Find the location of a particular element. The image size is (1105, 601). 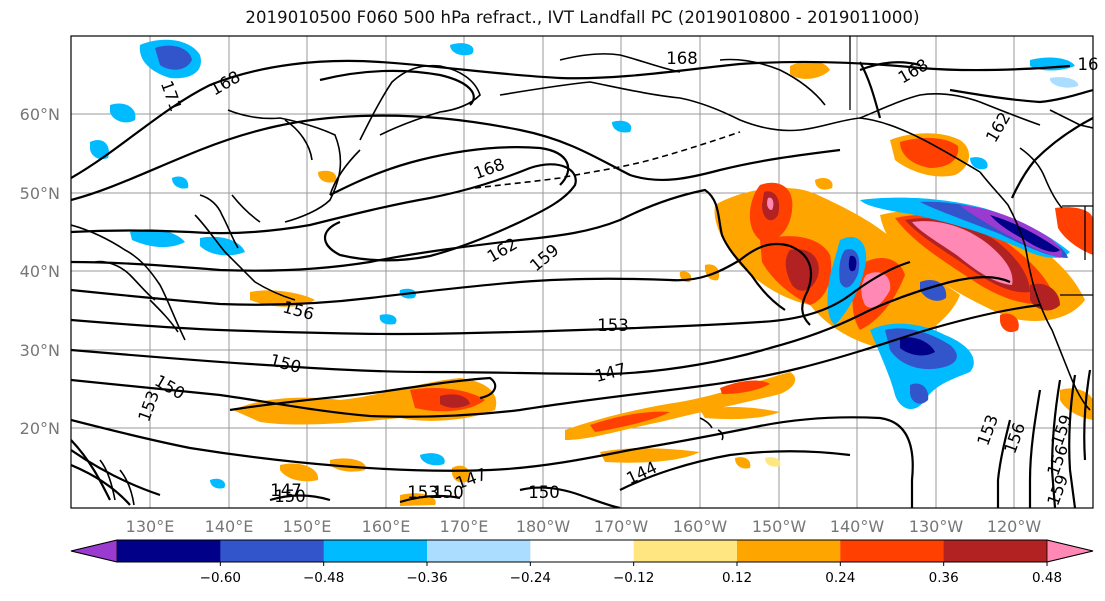

colorbar-tick-label: −0.36 is located at coordinates (426, 578).